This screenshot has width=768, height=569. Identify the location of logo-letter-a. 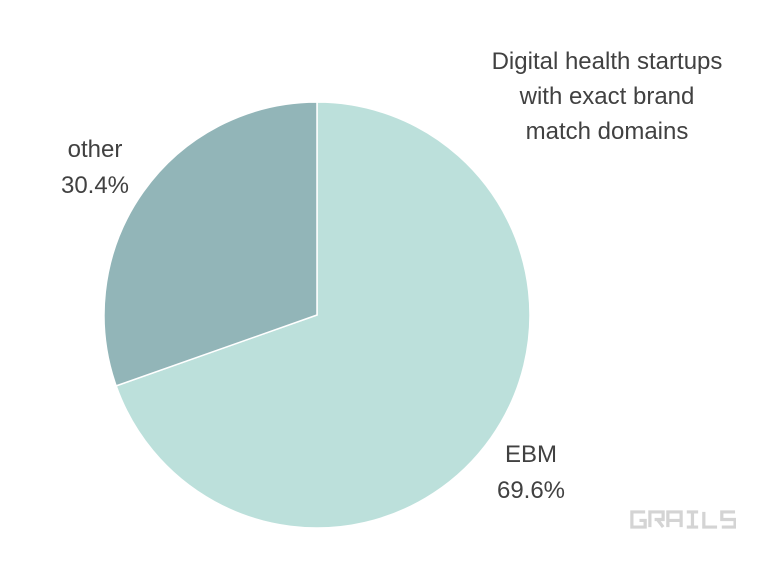
(674, 519).